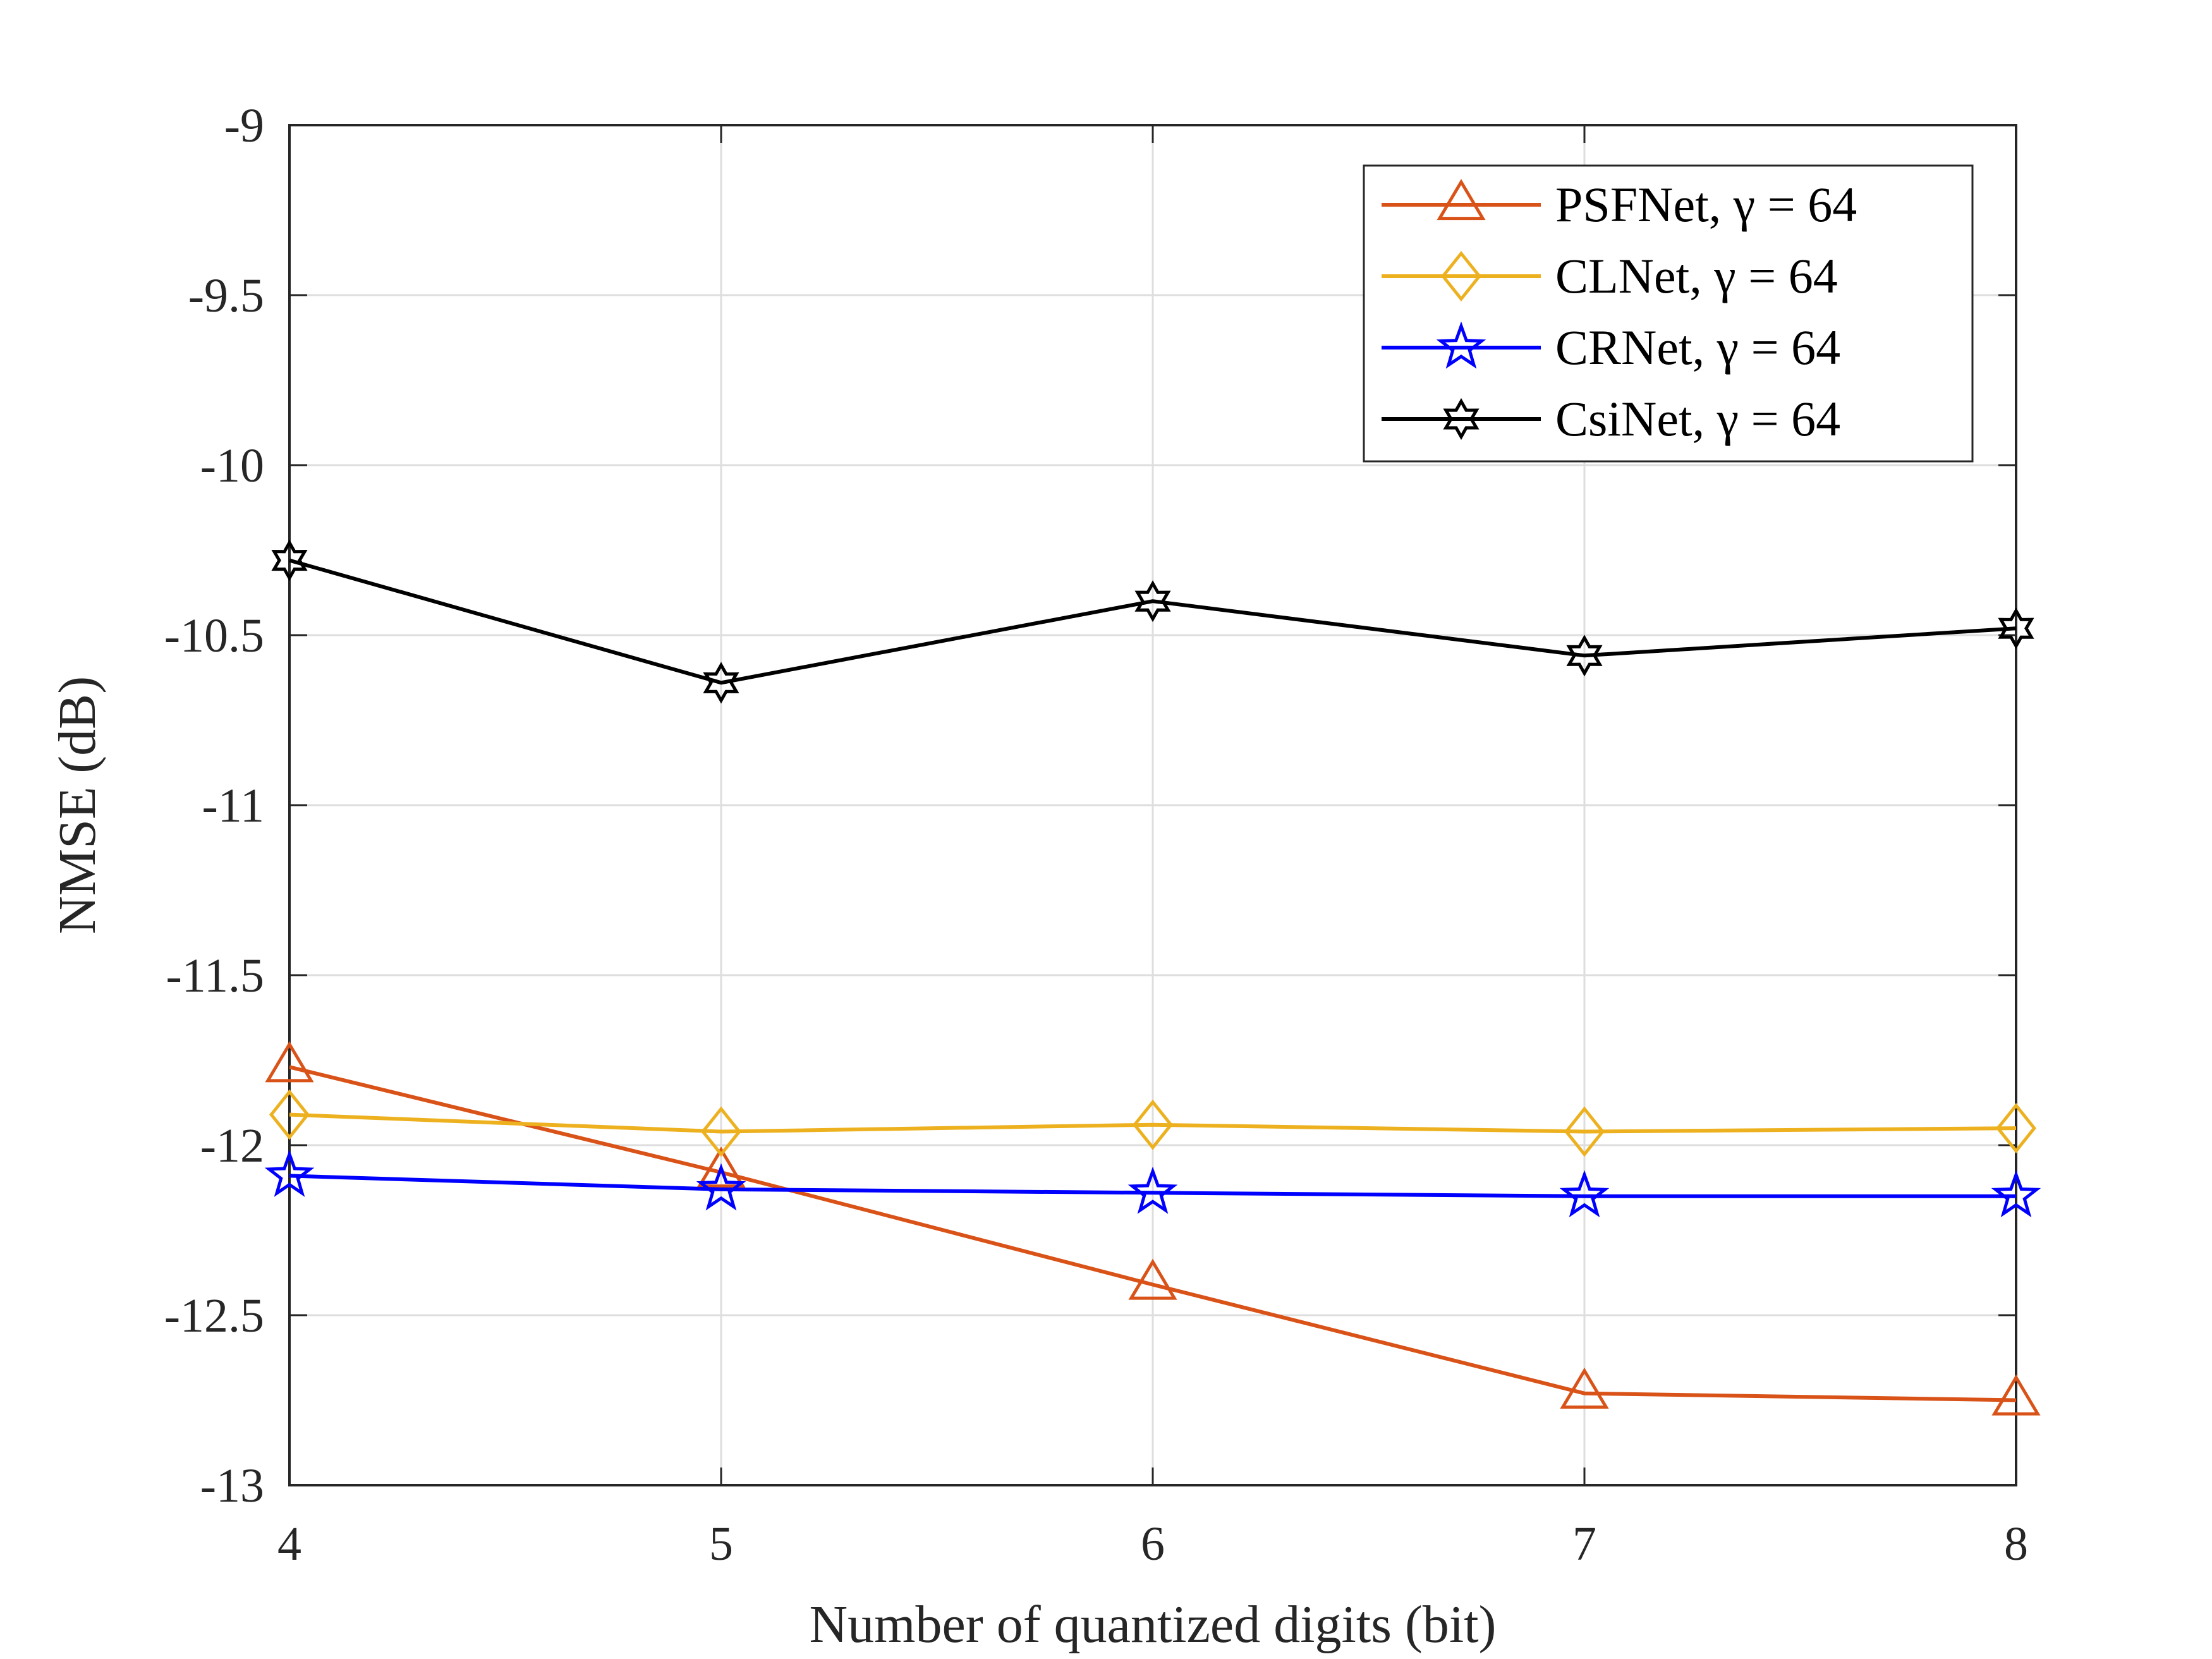 The width and height of the screenshot is (2212, 1659). I want to click on y-tick-label: -11.5, so click(215, 975).